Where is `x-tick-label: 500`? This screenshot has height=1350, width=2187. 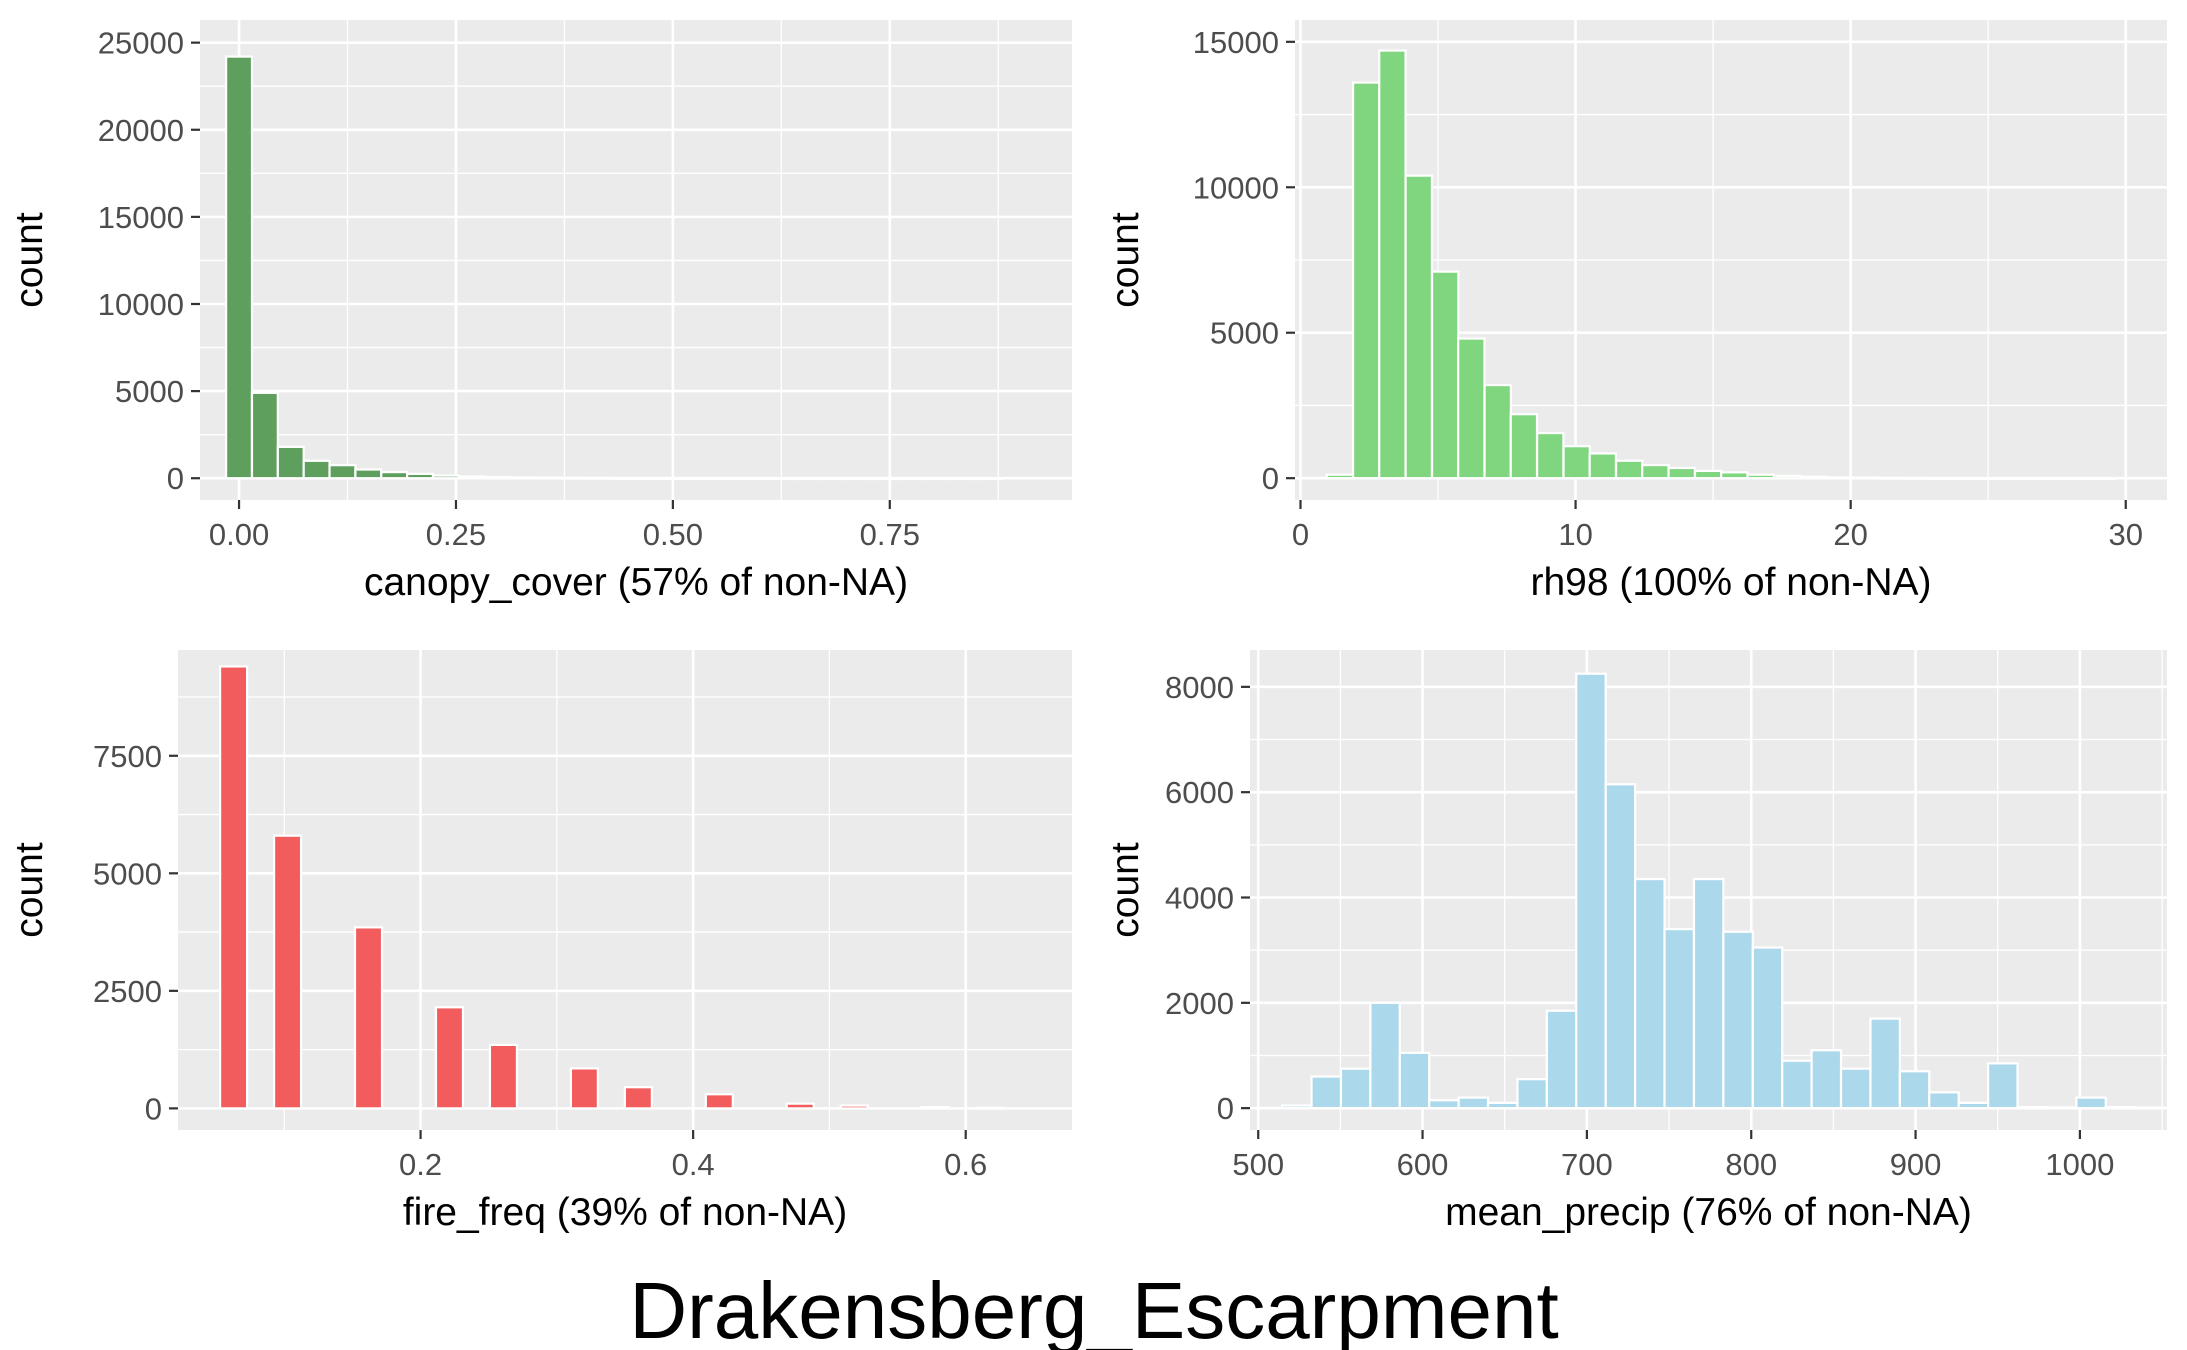
x-tick-label: 500 is located at coordinates (1258, 1164).